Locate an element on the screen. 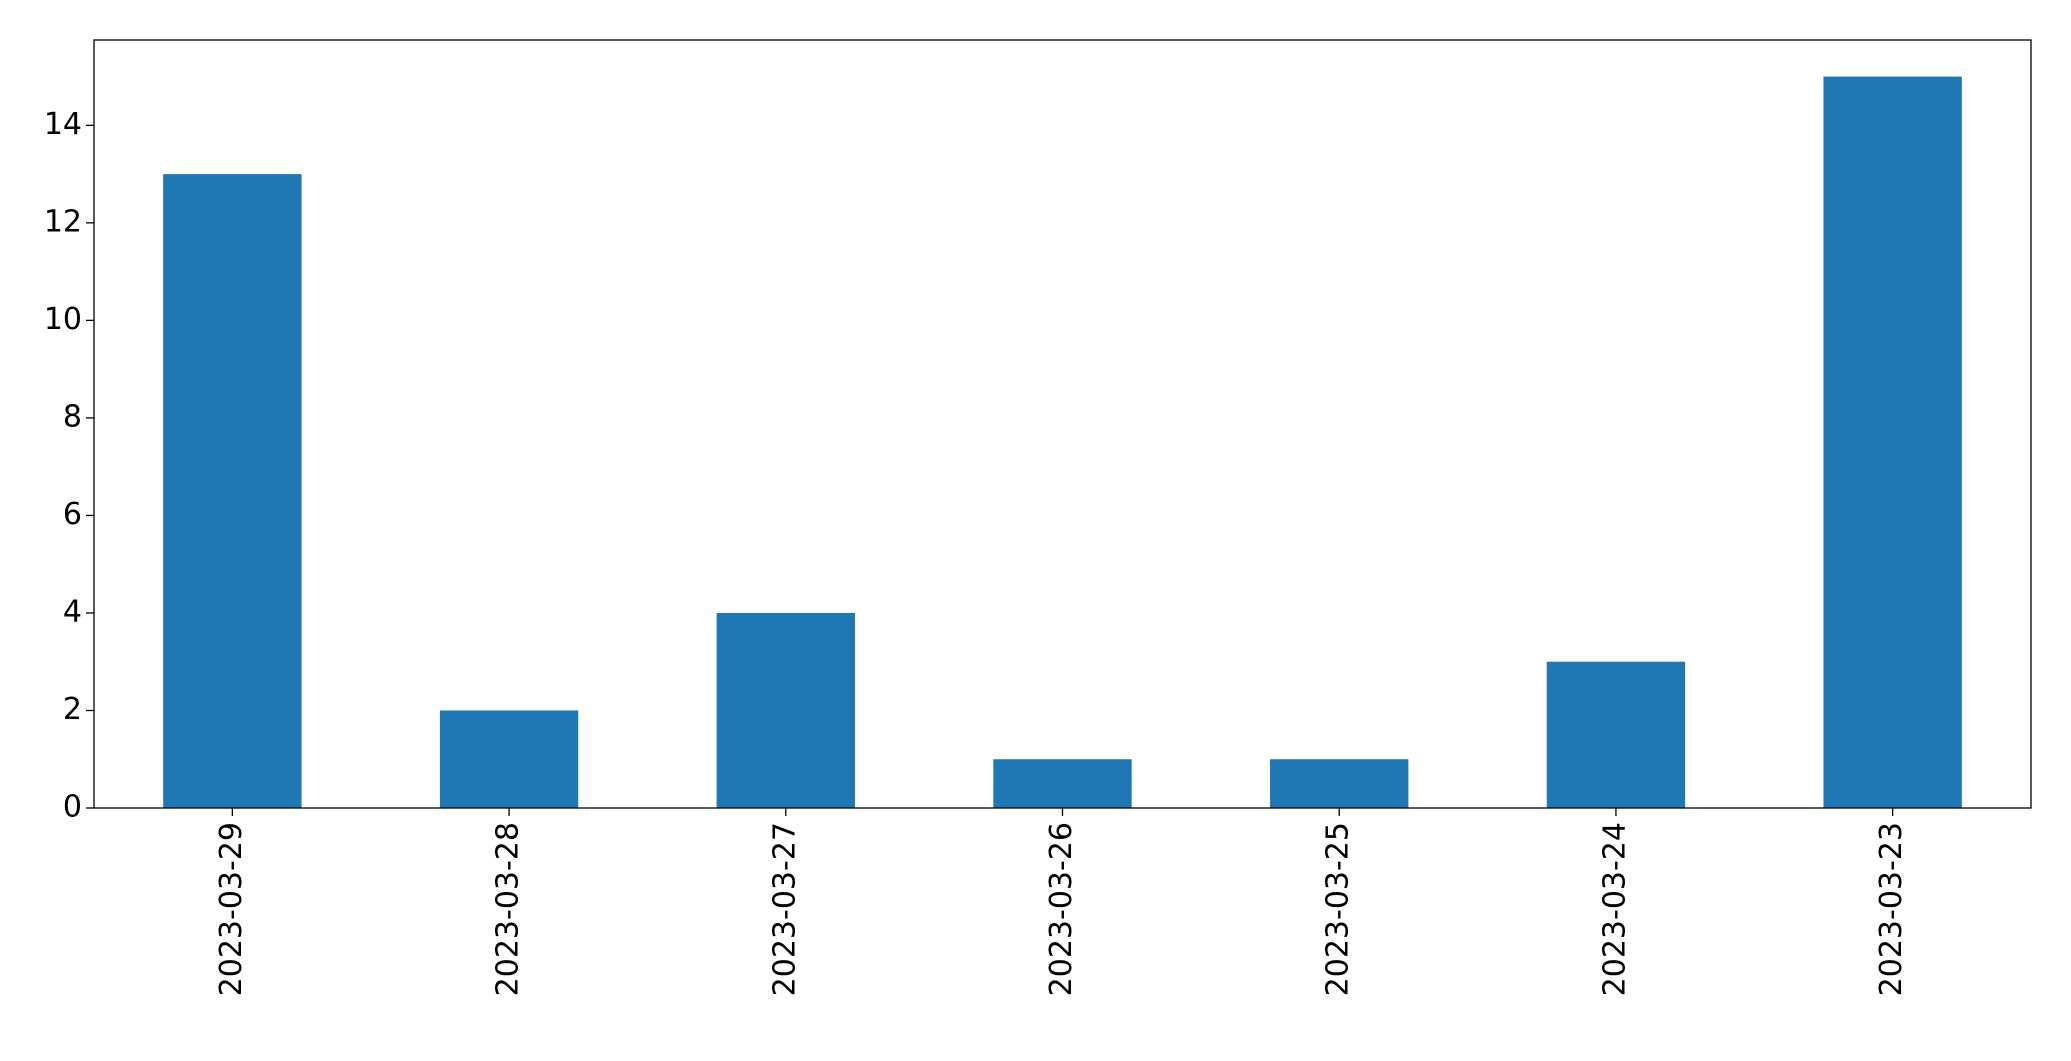 This screenshot has width=2071, height=1061. x-tick-label: 2023-03-28 is located at coordinates (508, 909).